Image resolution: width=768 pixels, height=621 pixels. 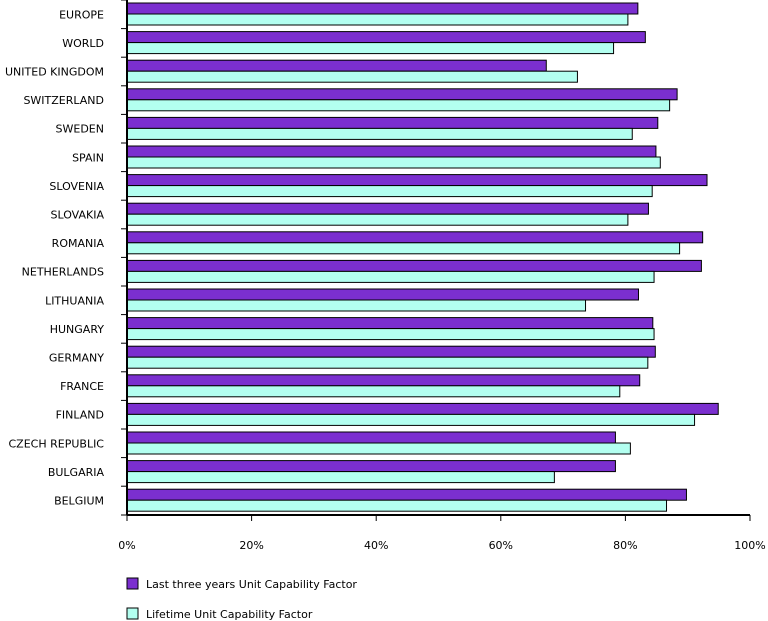 I want to click on bar-lifetime-switzerland, so click(x=398, y=105).